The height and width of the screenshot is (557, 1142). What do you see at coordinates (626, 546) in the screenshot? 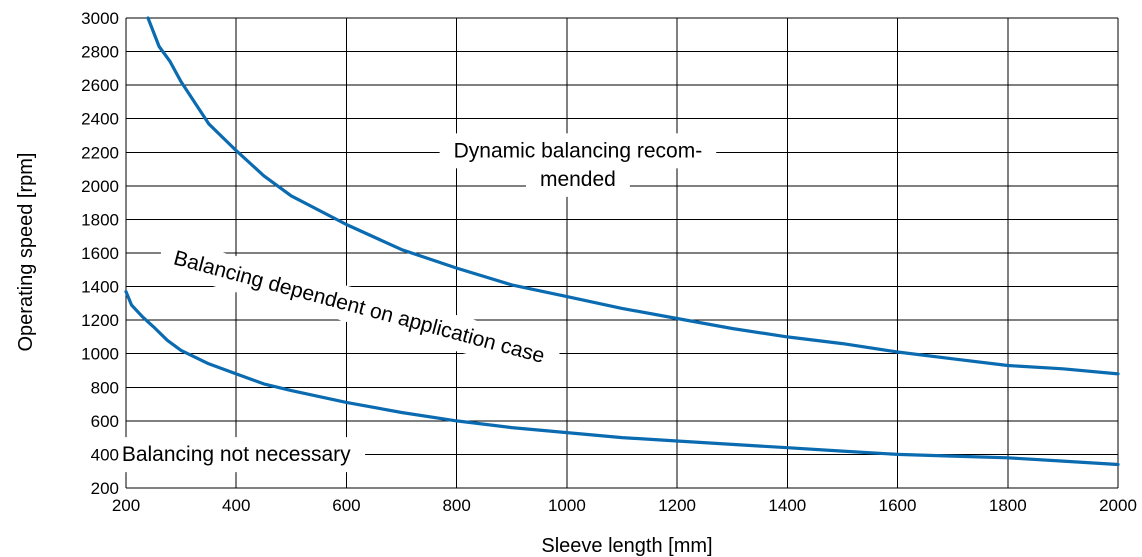
I see `x-axis-title: Sleeve length [mm]` at bounding box center [626, 546].